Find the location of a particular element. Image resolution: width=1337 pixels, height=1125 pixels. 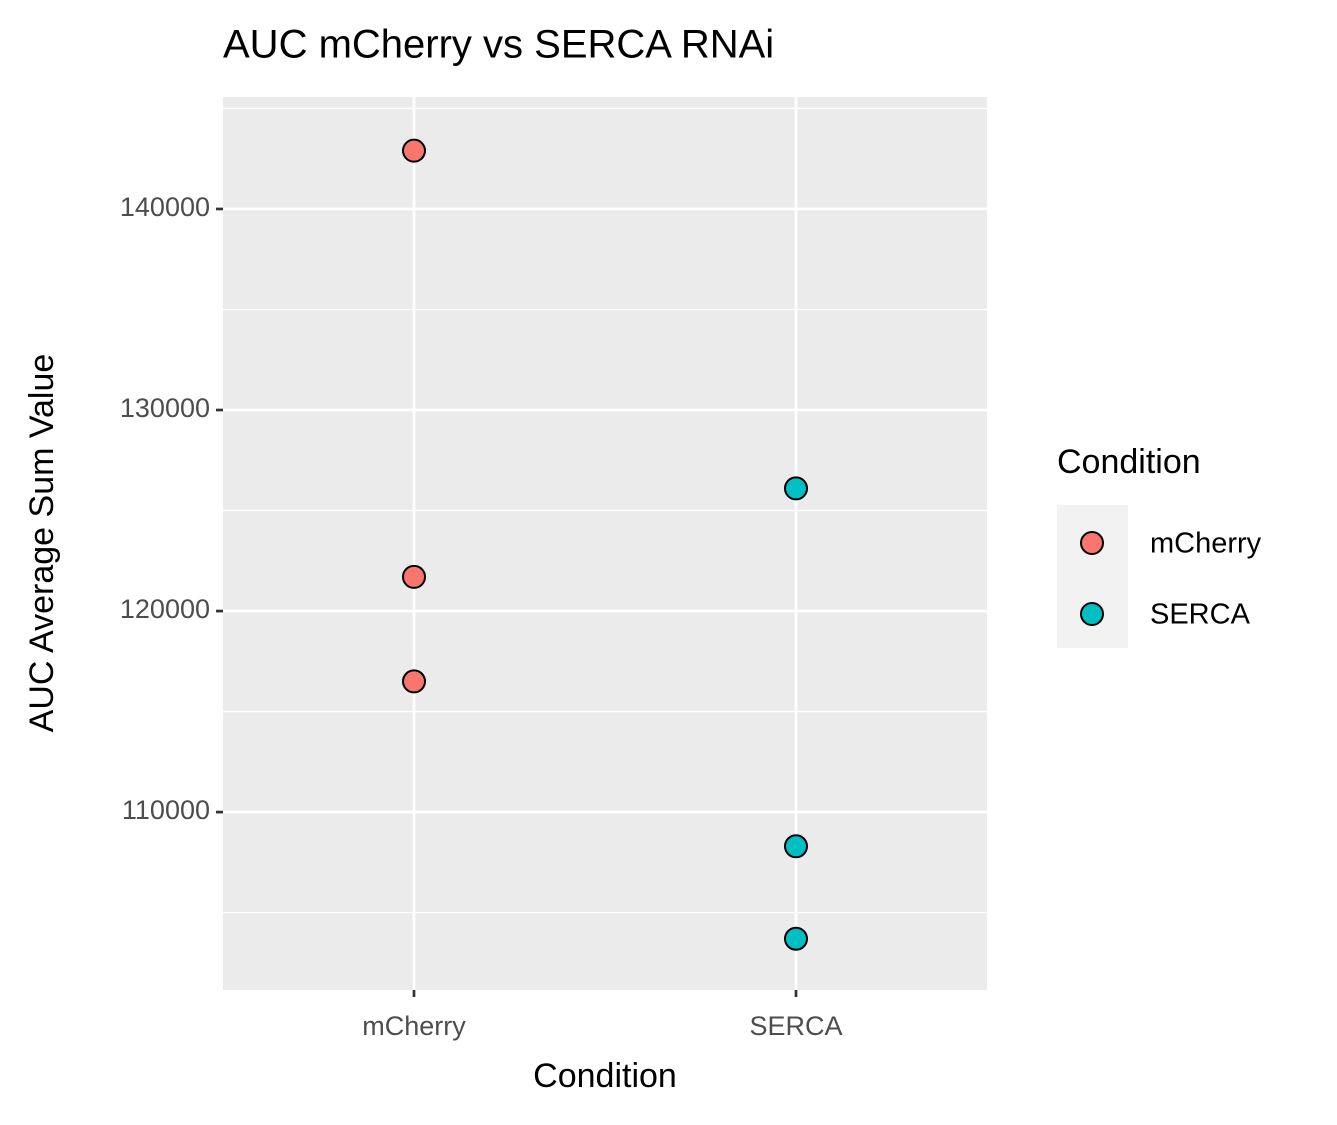

chart-title: AUC mCherry vs SERCA RNAi is located at coordinates (498, 45).